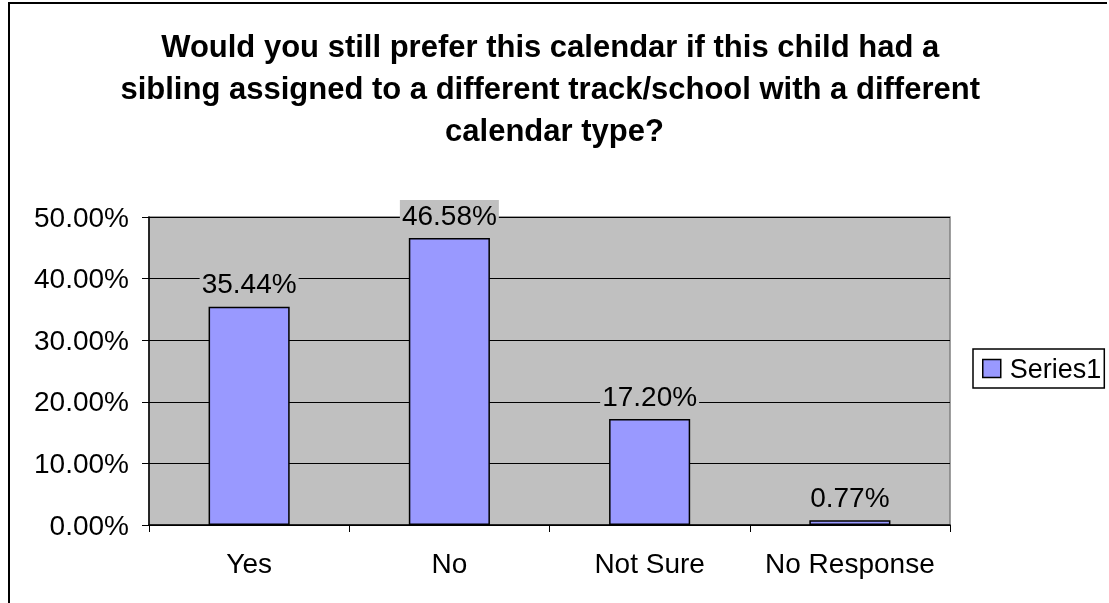  I want to click on y-tick-label: 50.00%, so click(81, 217).